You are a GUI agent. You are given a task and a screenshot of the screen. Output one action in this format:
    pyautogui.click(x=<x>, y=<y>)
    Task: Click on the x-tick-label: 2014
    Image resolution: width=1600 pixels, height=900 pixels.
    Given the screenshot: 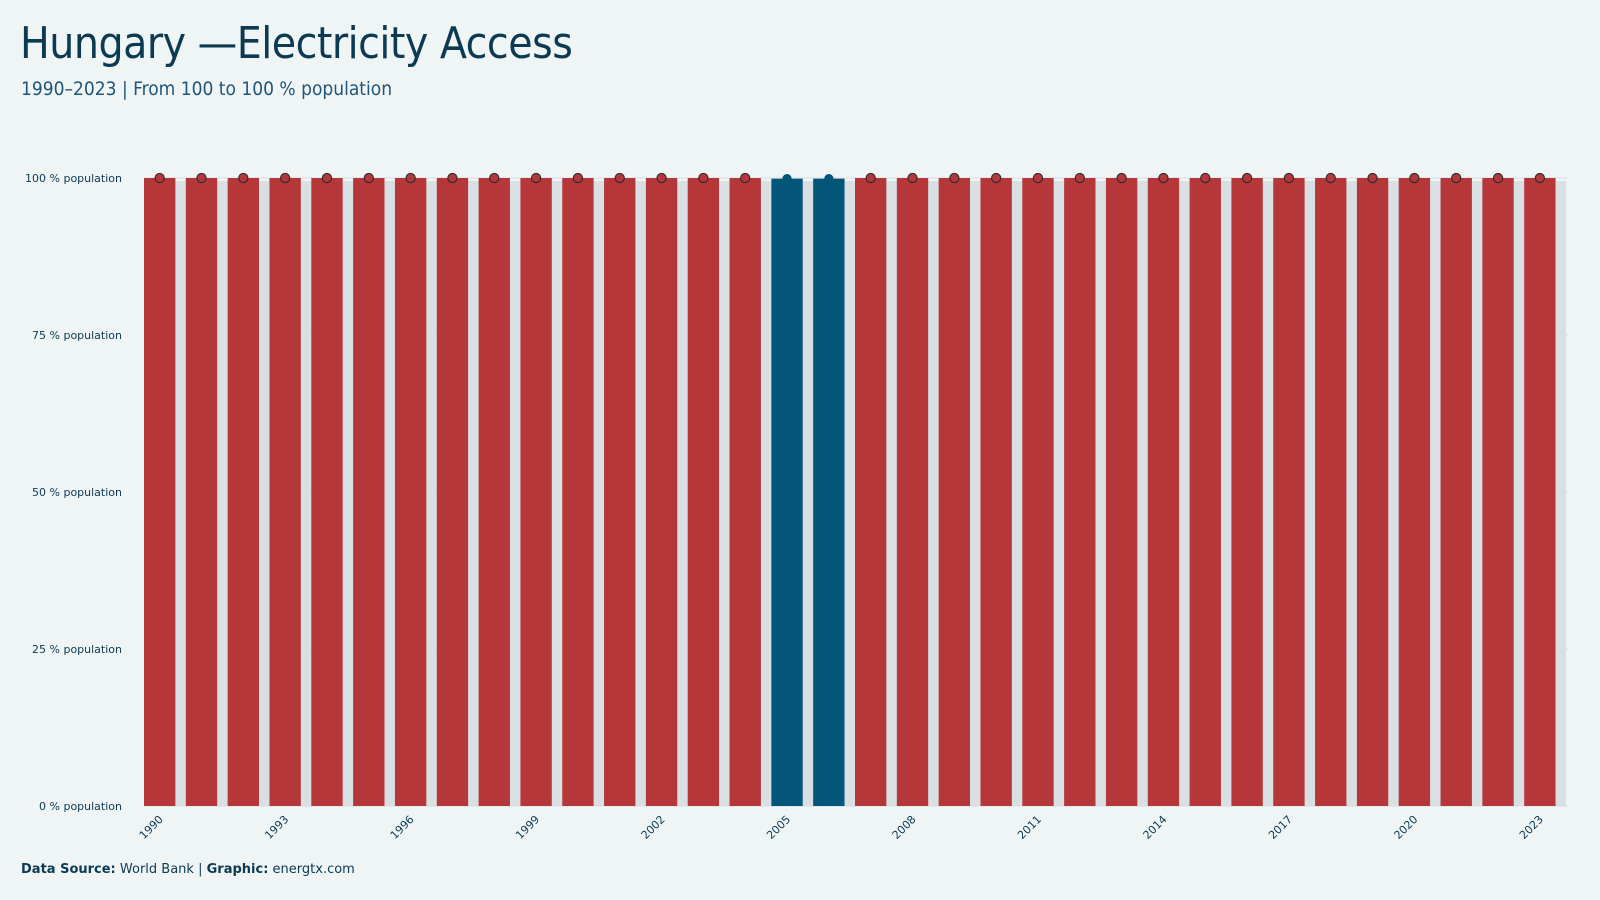 What is the action you would take?
    pyautogui.click(x=1155, y=827)
    